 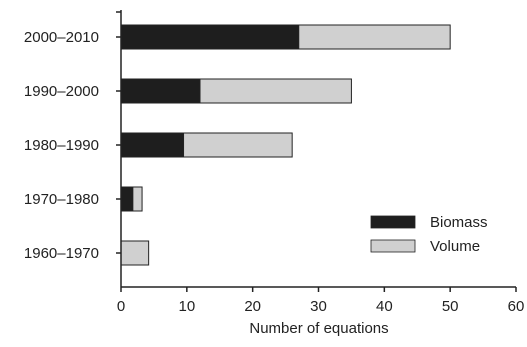 I want to click on bar-biomass-1980-1990, so click(x=152, y=145).